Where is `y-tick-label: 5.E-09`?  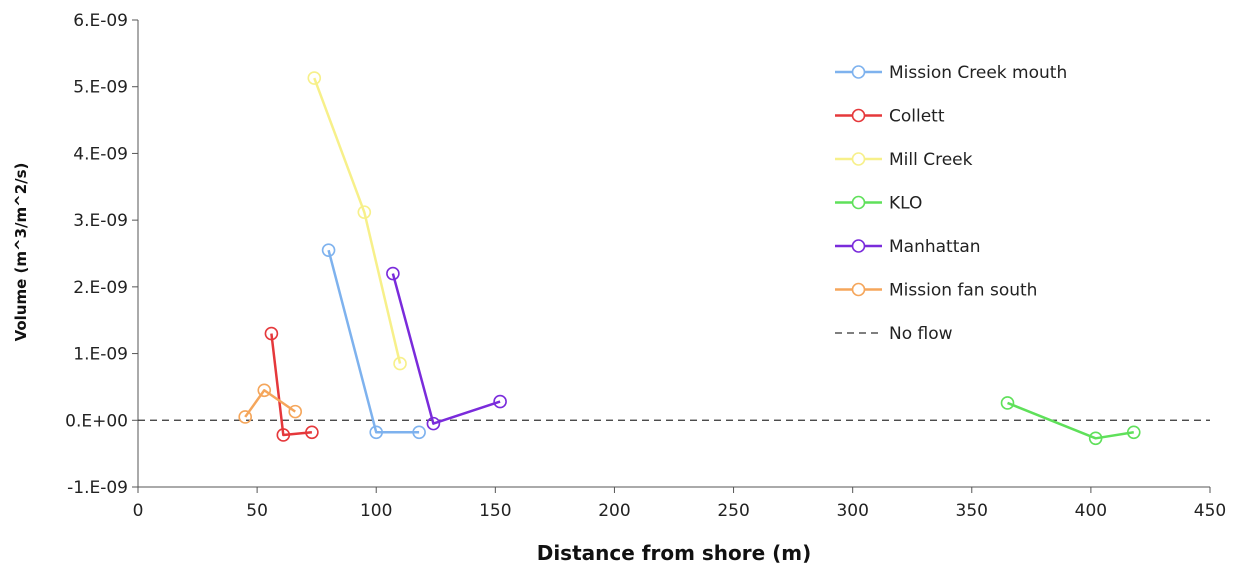
y-tick-label: 5.E-09 is located at coordinates (100, 88).